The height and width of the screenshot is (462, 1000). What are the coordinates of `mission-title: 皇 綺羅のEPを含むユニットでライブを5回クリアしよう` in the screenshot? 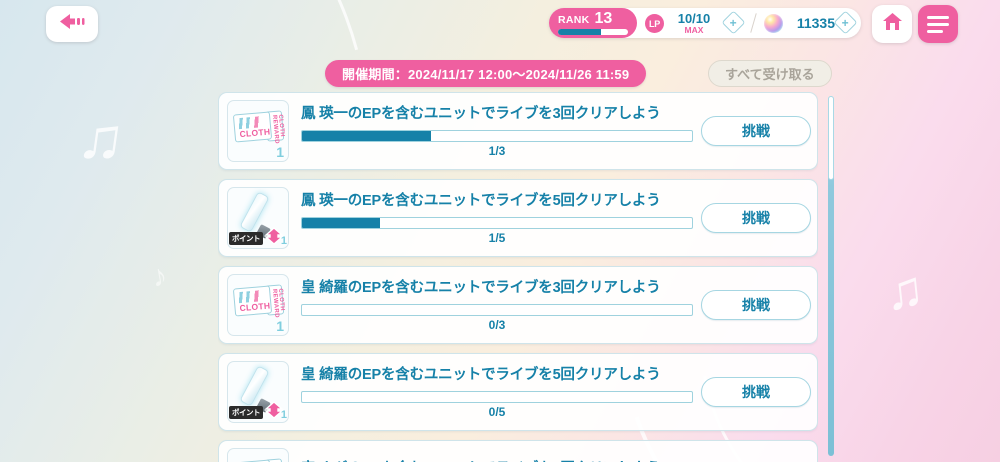 It's located at (481, 374).